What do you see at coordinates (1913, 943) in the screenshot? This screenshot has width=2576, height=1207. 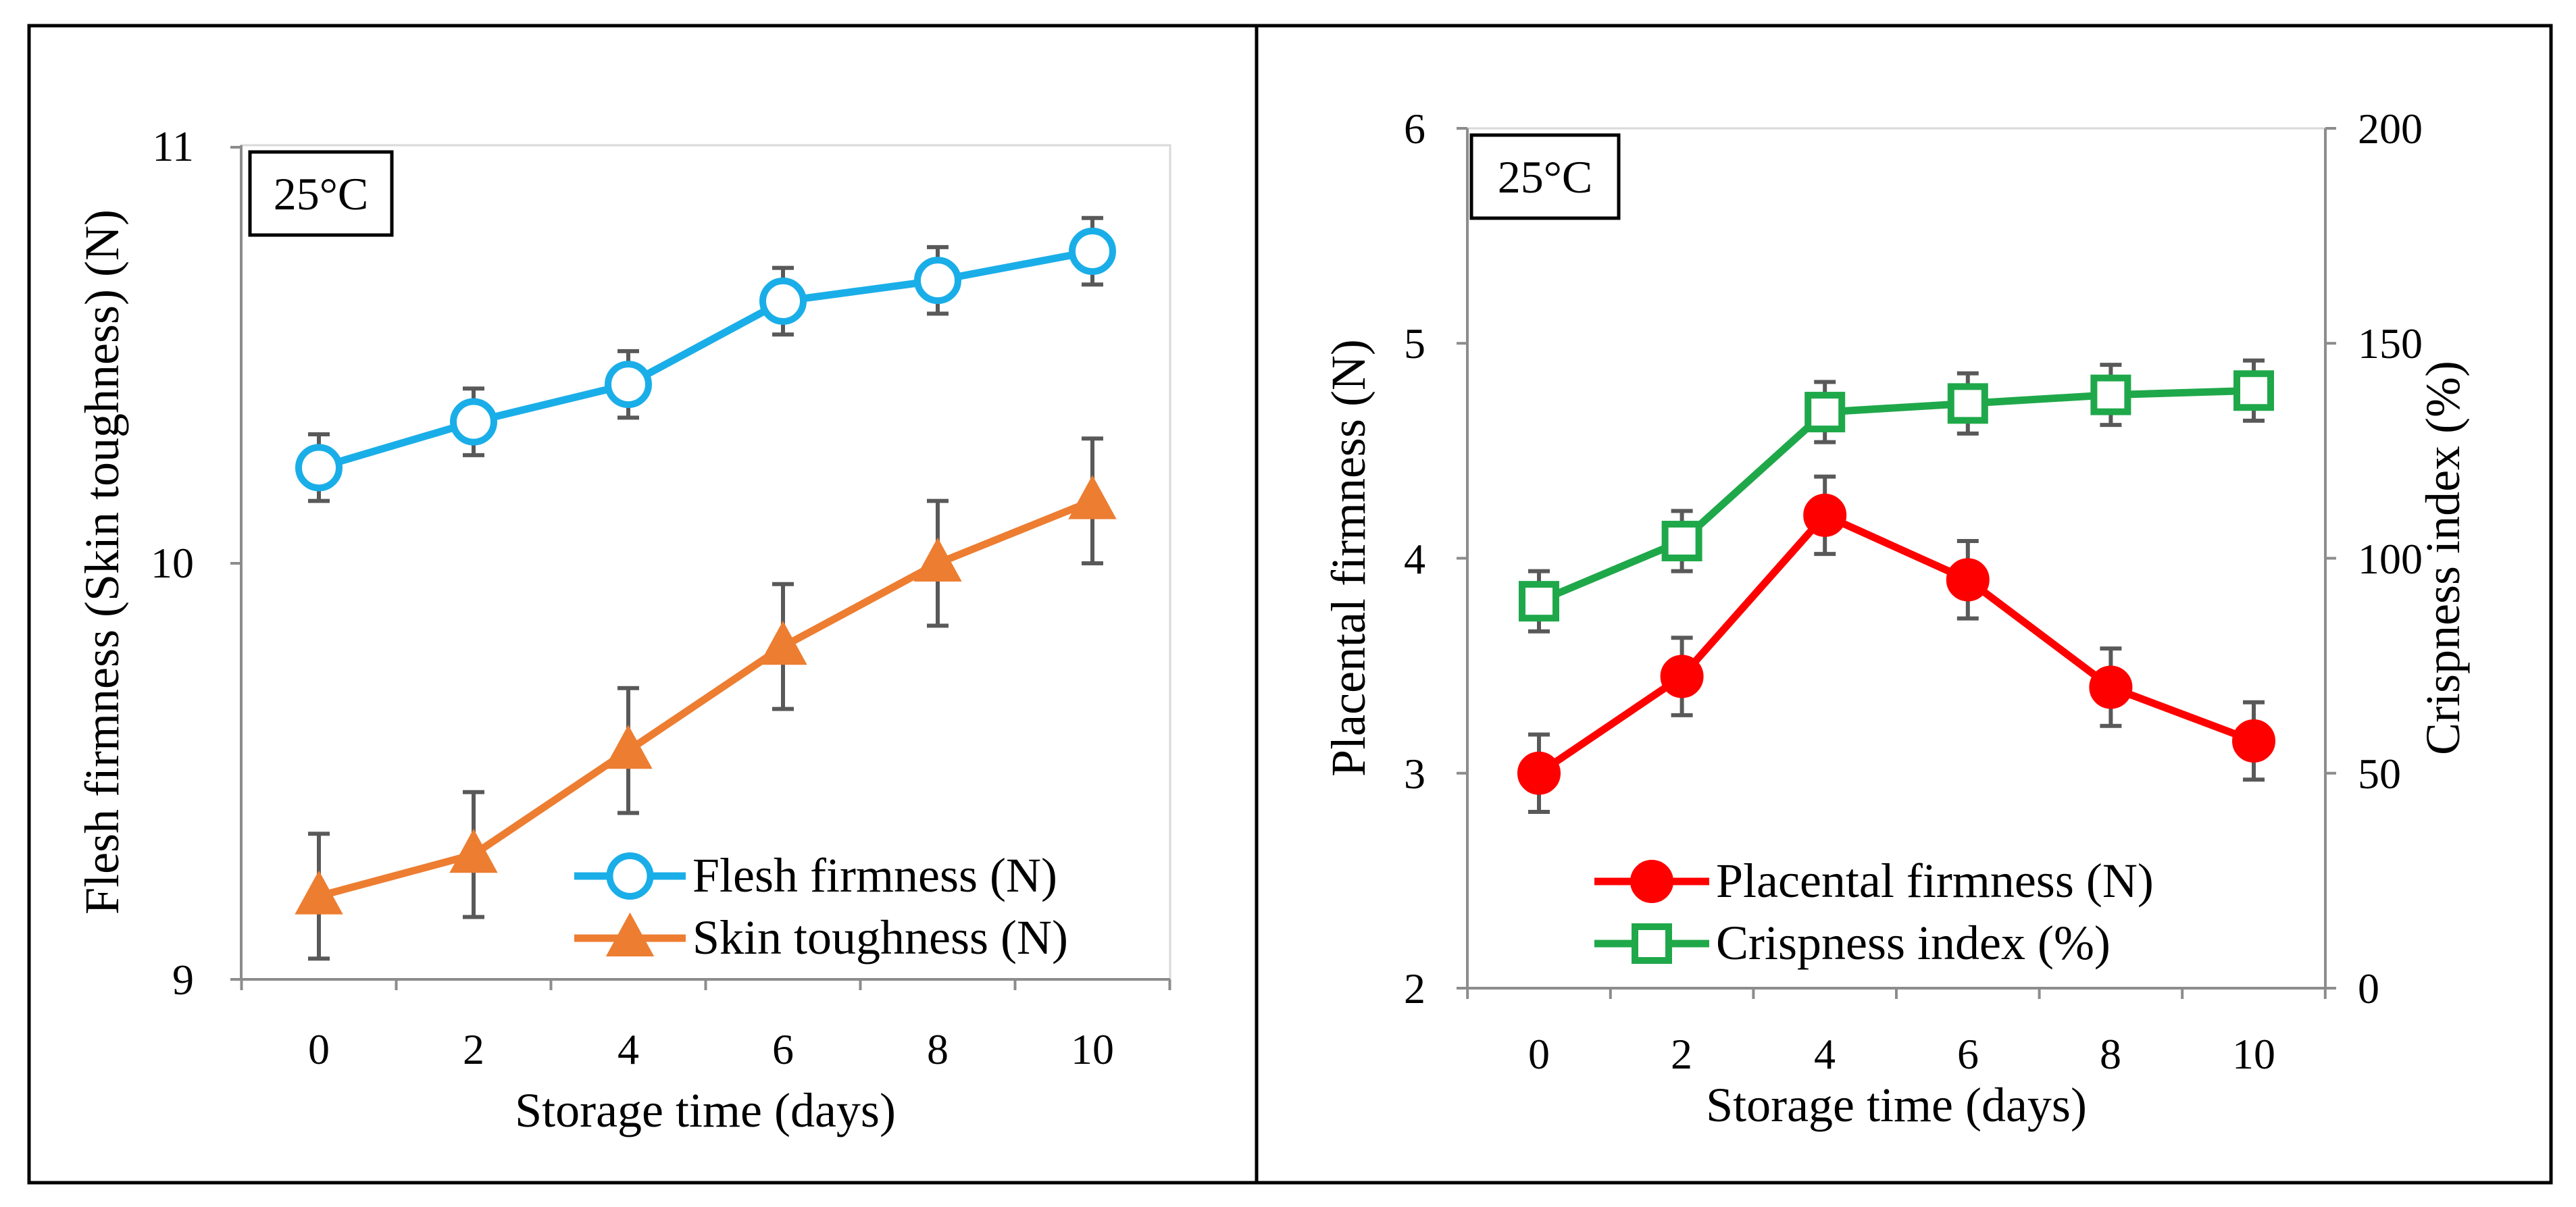 I see `legend-label: Crispness index (%)` at bounding box center [1913, 943].